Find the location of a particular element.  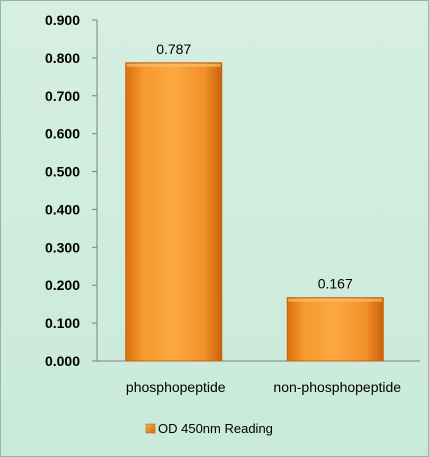

y-tick-label: 0.900 is located at coordinates (62, 20).